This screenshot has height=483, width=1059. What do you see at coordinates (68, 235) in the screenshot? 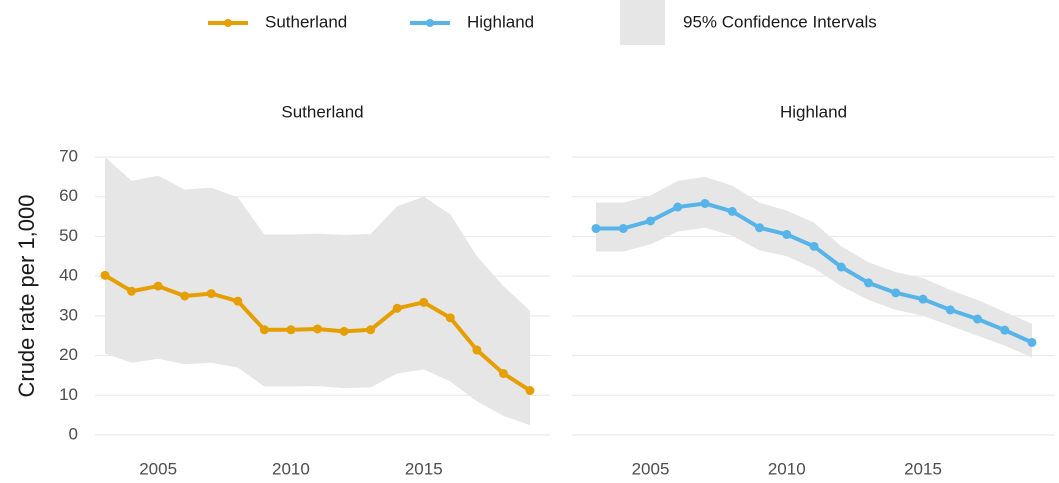
I see `y-tick-label: 50` at bounding box center [68, 235].